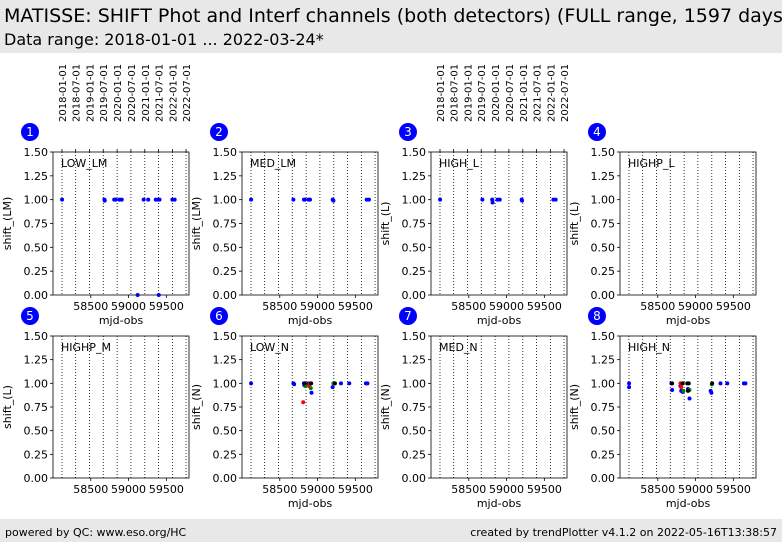 This screenshot has height=542, width=782. Describe the element at coordinates (84, 163) in the screenshot. I see `panel-1-label: LOW_LM` at that location.